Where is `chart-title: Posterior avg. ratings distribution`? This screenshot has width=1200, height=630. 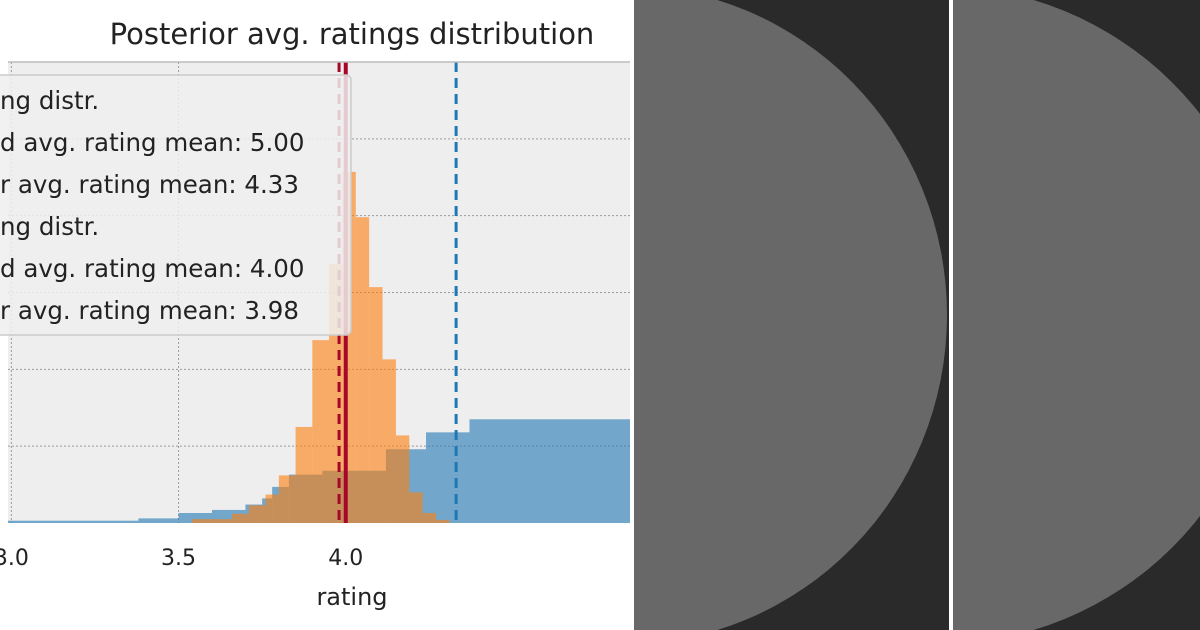
chart-title: Posterior avg. ratings distribution is located at coordinates (352, 34).